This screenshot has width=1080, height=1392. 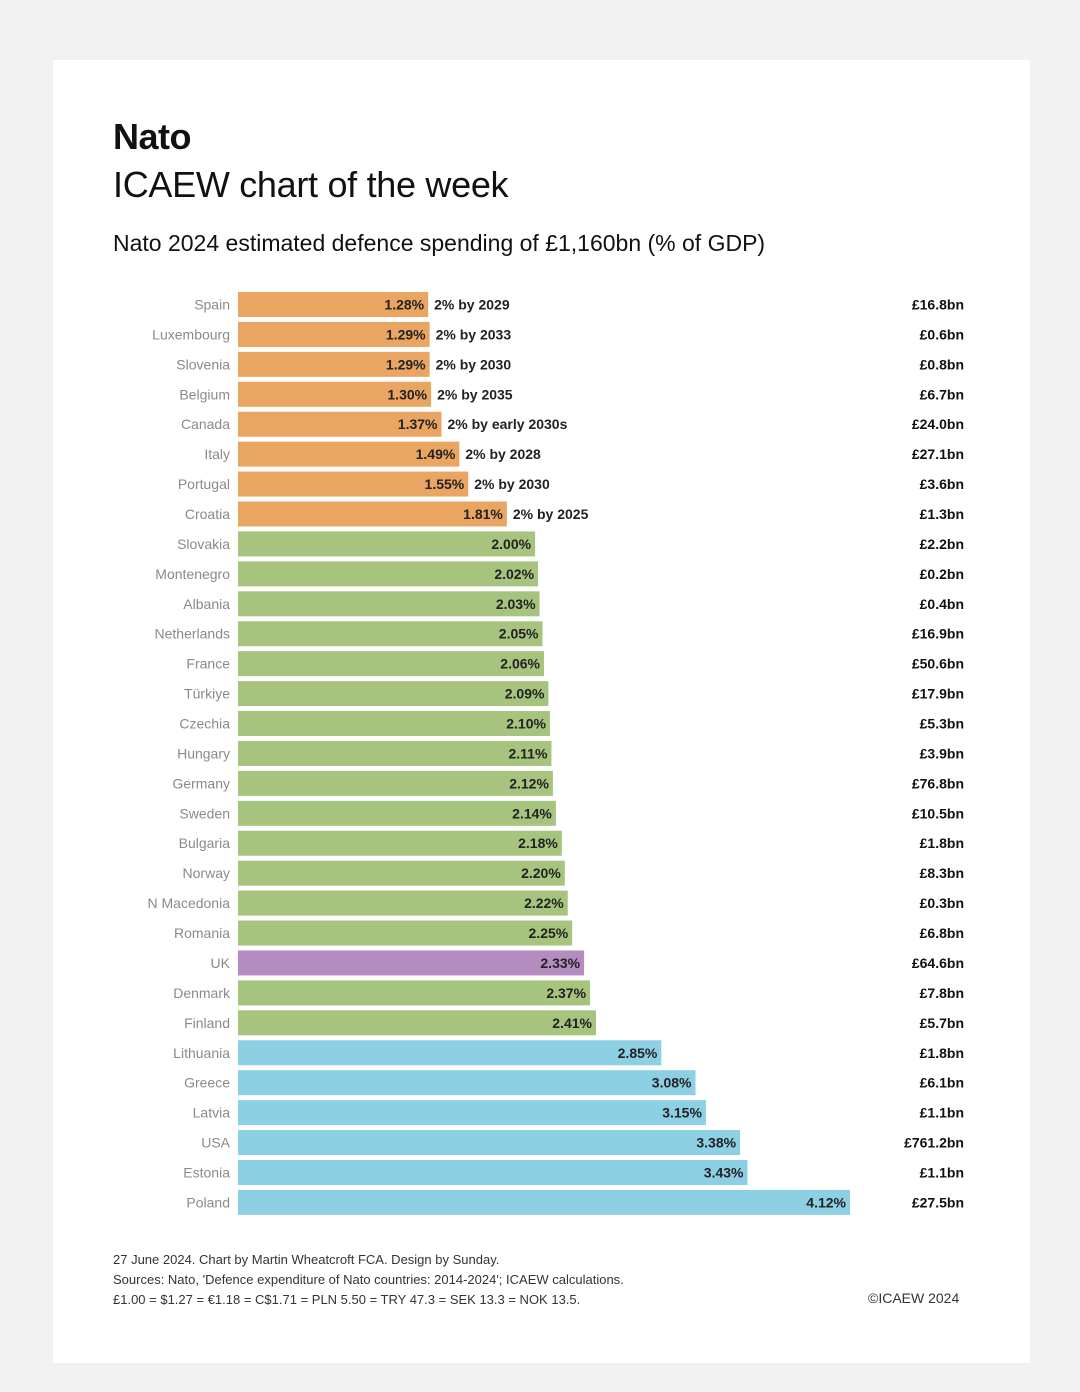 I want to click on spending-label: £761.2bn, so click(x=934, y=1143).